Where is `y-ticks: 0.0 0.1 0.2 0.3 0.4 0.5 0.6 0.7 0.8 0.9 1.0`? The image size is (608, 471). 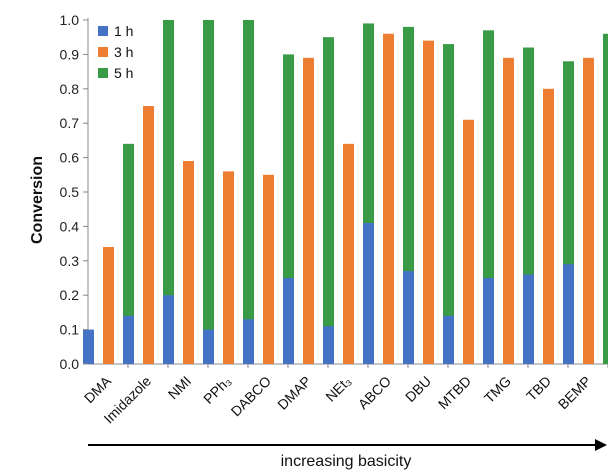
y-ticks: 0.0 0.1 0.2 0.3 0.4 0.5 0.6 0.7 0.8 0.9 1.0 is located at coordinates (74, 192).